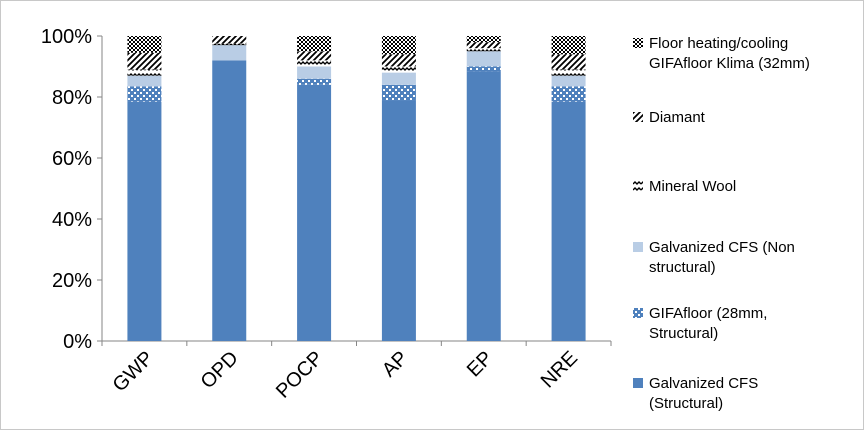 Image resolution: width=865 pixels, height=432 pixels. Describe the element at coordinates (722, 257) in the screenshot. I see `legend-label: Galvanized CFS (Non structural)` at that location.